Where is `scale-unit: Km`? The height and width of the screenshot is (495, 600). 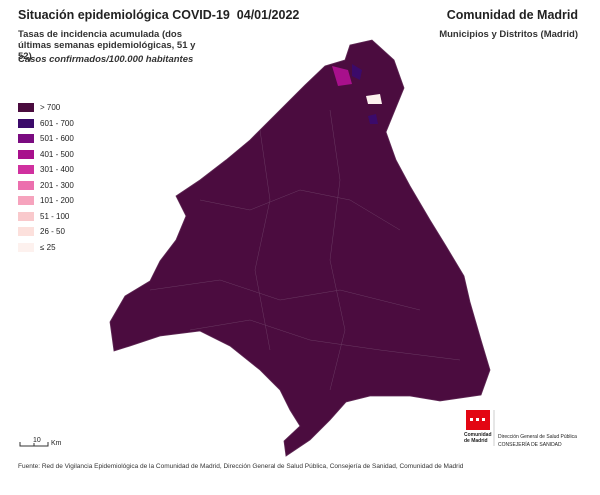
scale-unit: Km is located at coordinates (56, 443).